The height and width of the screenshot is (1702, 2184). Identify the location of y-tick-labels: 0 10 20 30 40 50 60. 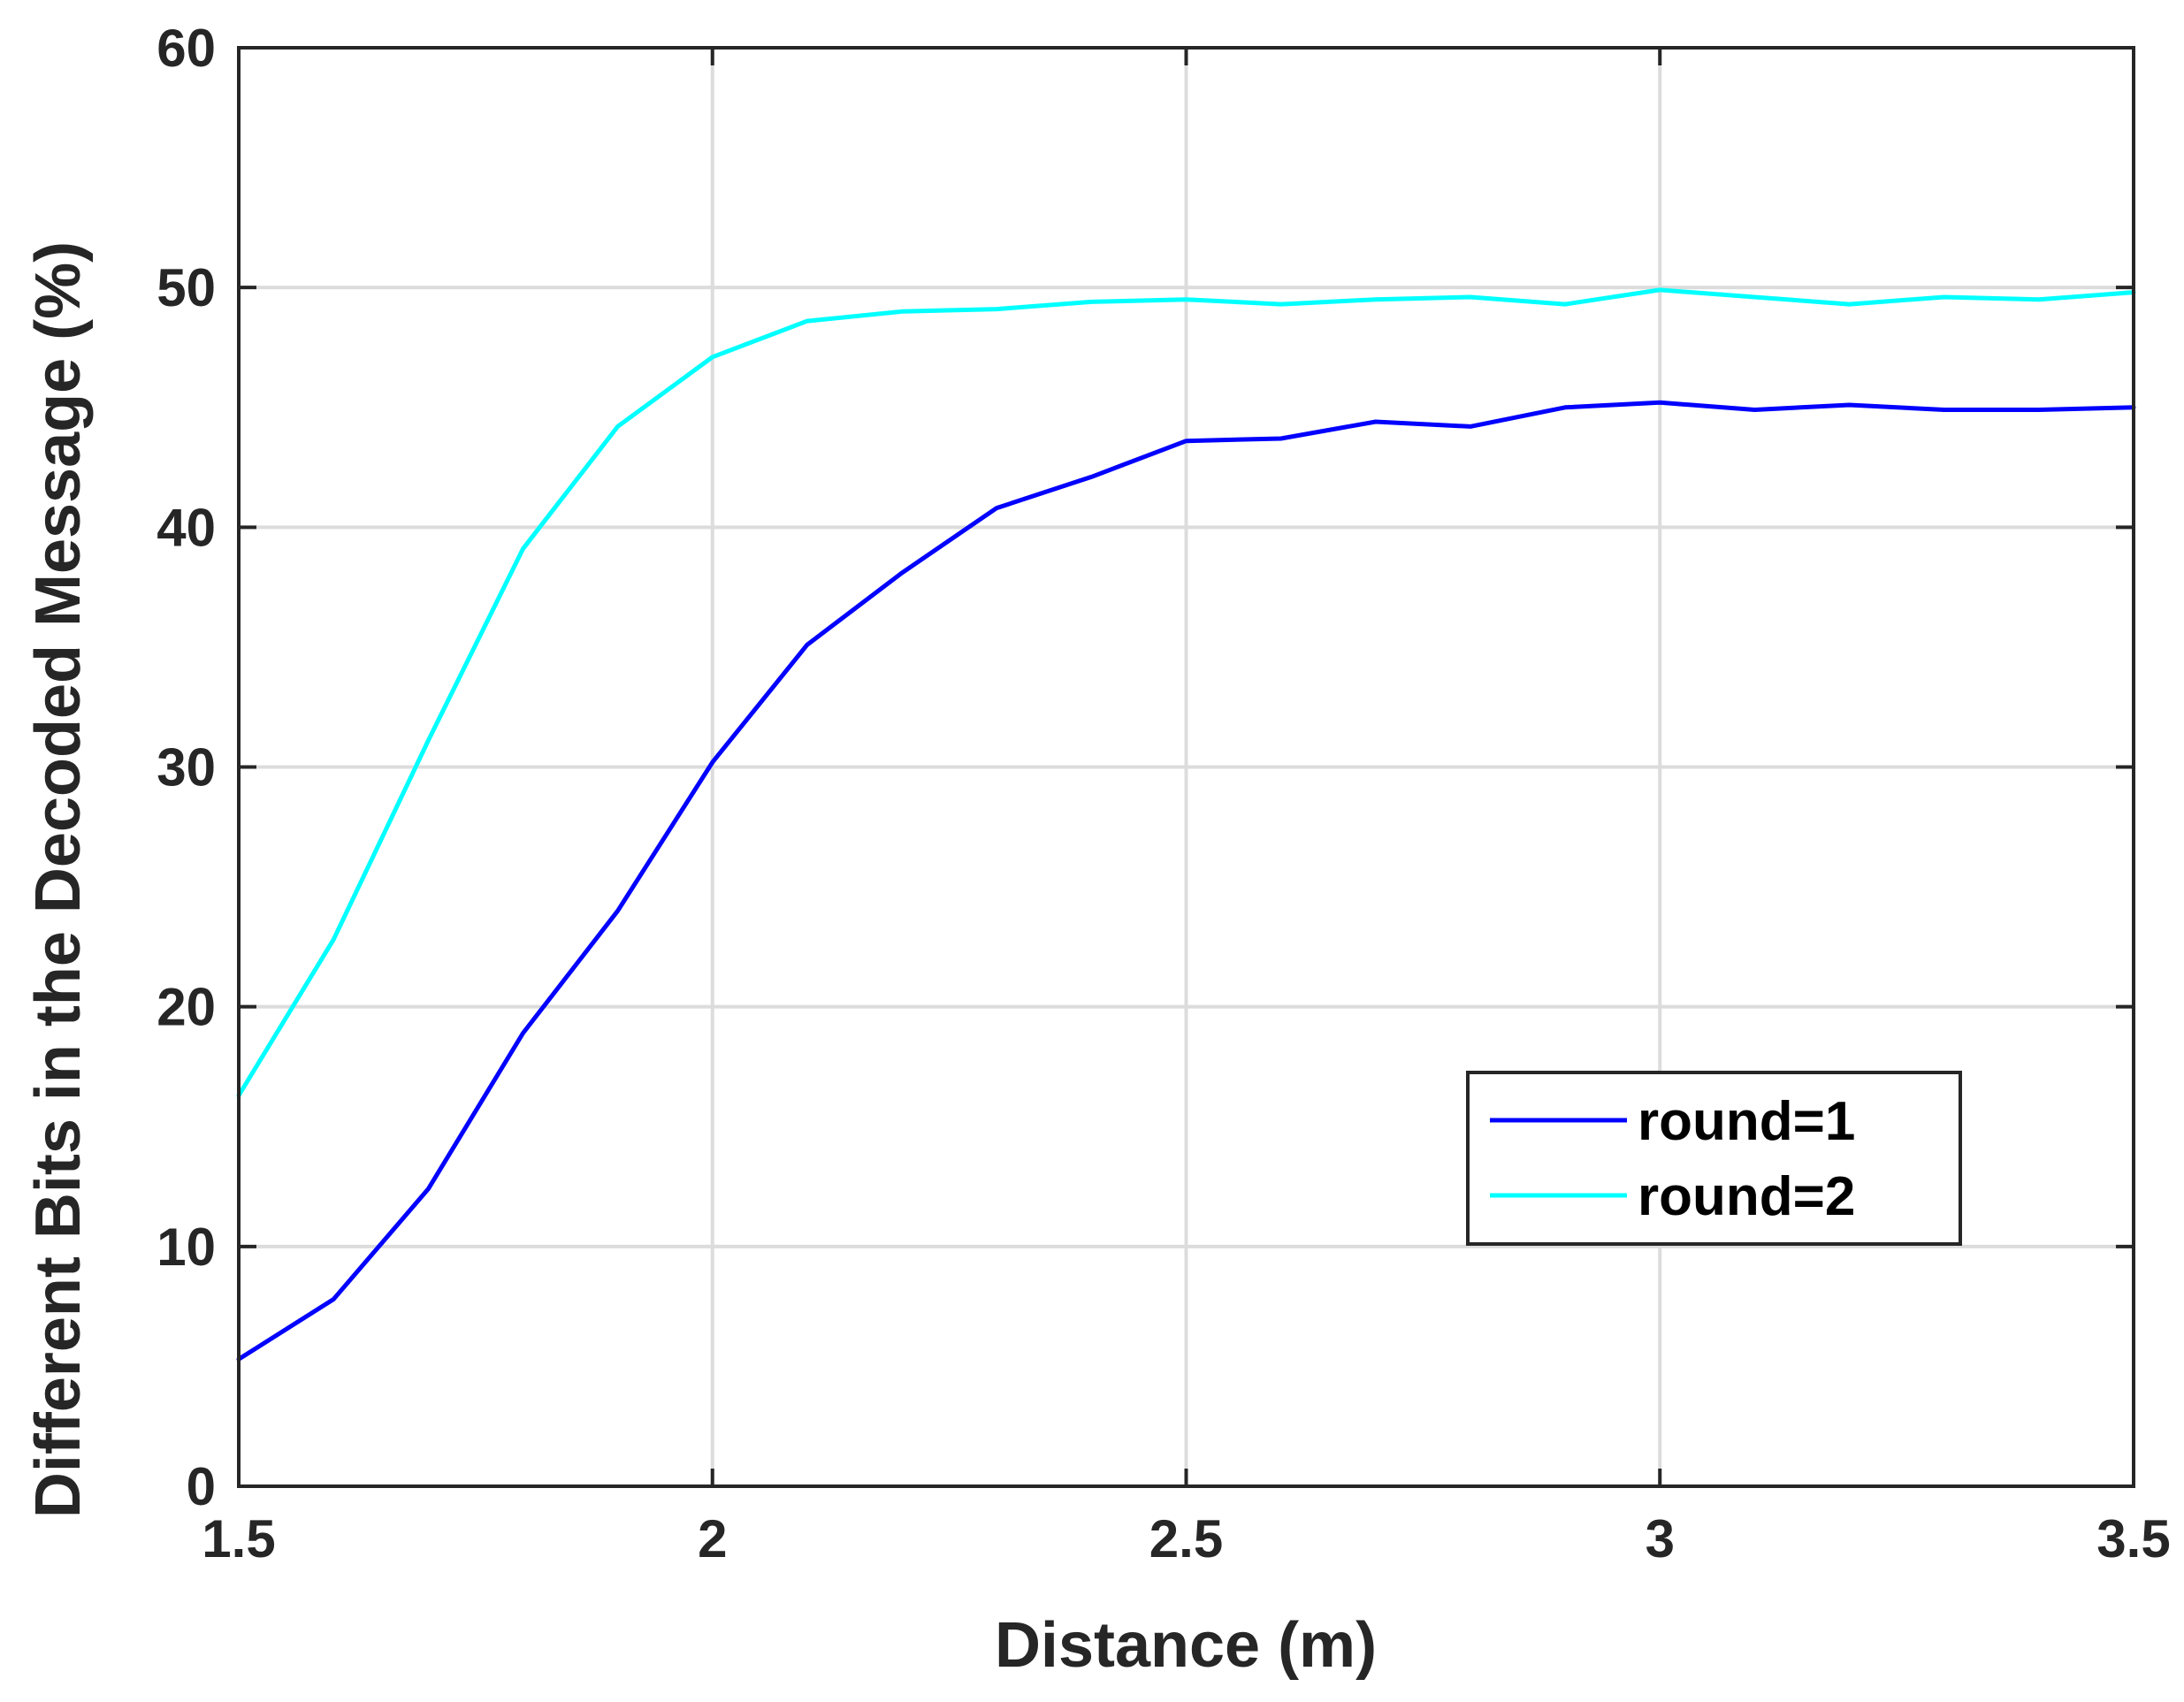
(186, 767).